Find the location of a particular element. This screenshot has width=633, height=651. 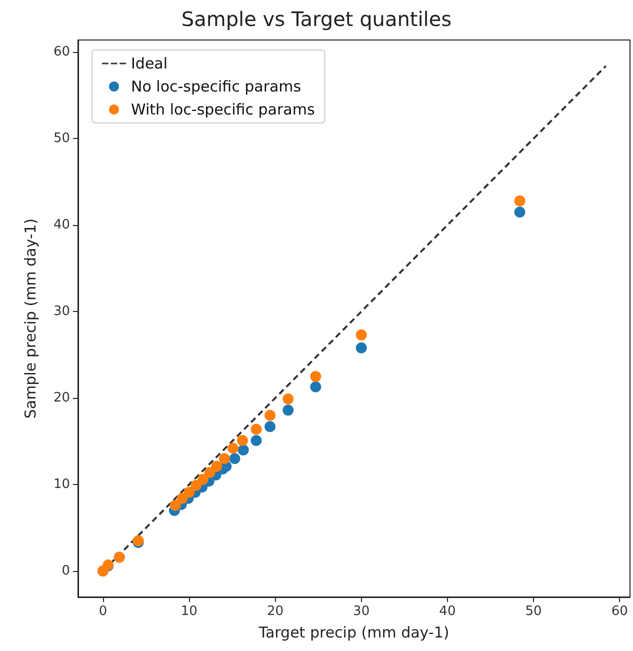

legend-label: With loc-specific params is located at coordinates (223, 109).